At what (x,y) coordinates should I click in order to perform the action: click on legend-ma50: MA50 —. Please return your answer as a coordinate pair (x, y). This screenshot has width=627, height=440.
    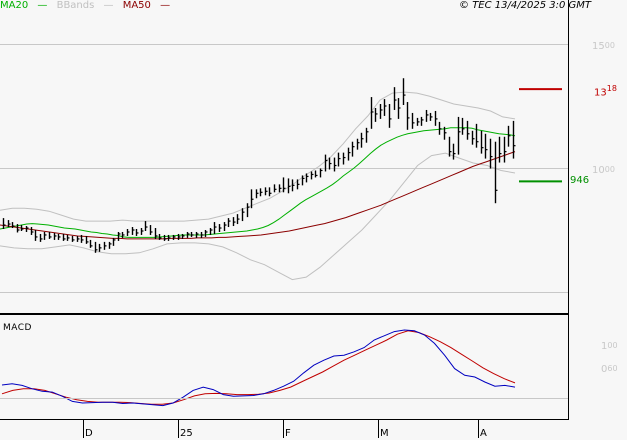
    Looking at the image, I should click on (146, 5).